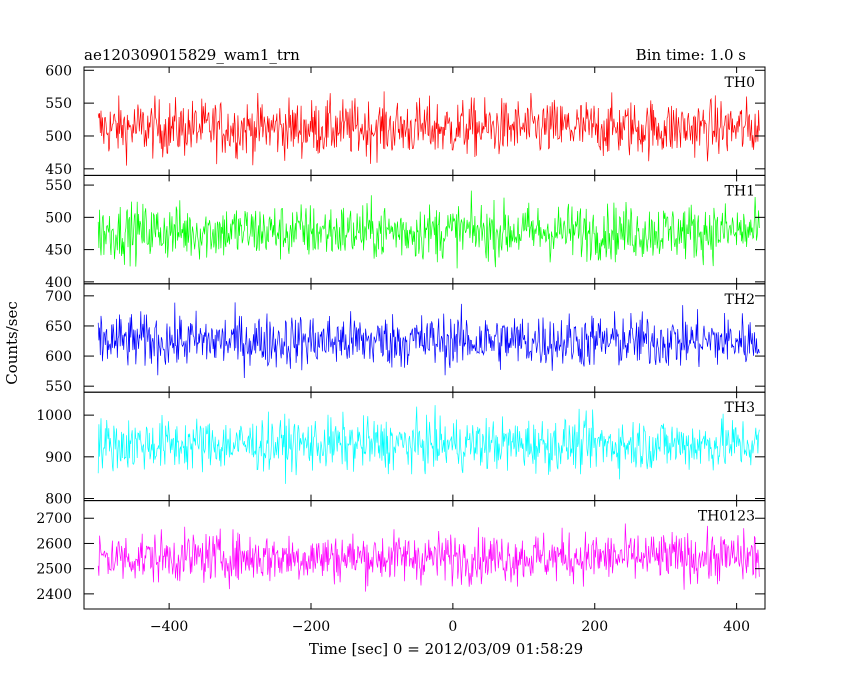 Image resolution: width=850 pixels, height=680 pixels. I want to click on bin-time-label: Bin time: 1.0 s, so click(691, 55).